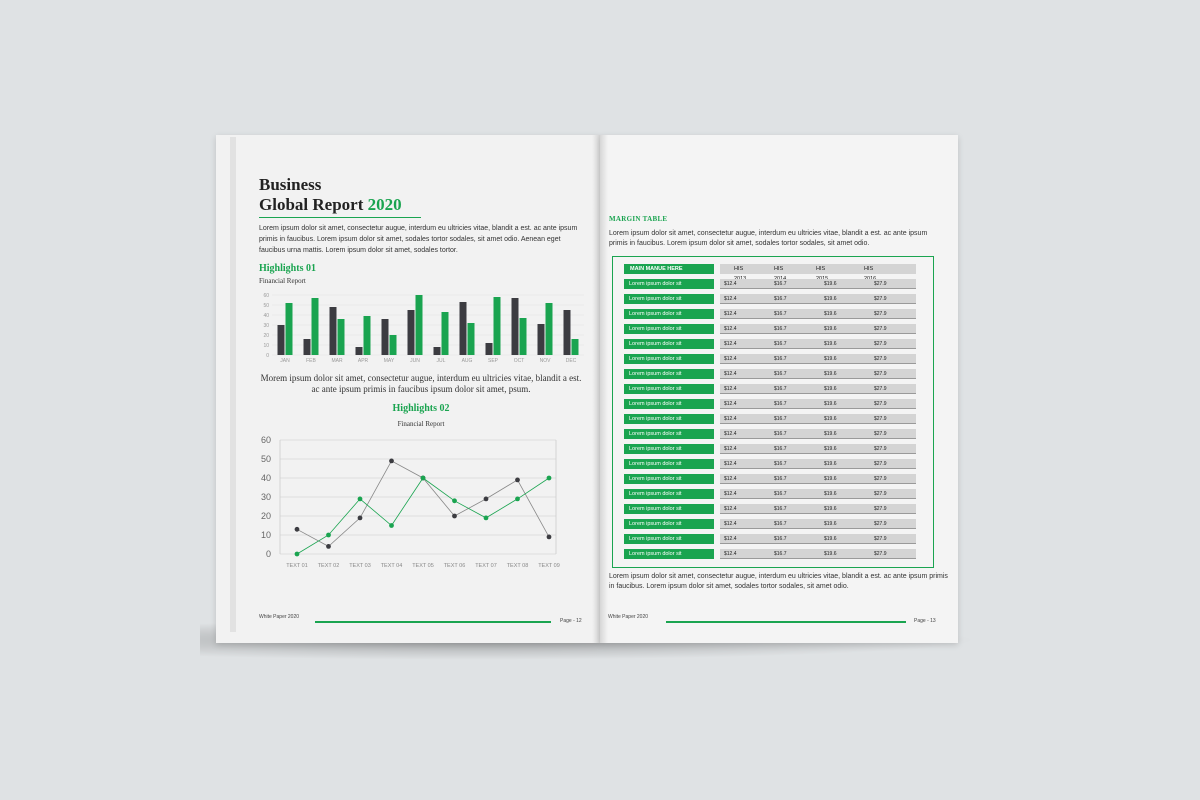 The height and width of the screenshot is (800, 1200). I want to click on x-tick-label: FEB, so click(311, 361).